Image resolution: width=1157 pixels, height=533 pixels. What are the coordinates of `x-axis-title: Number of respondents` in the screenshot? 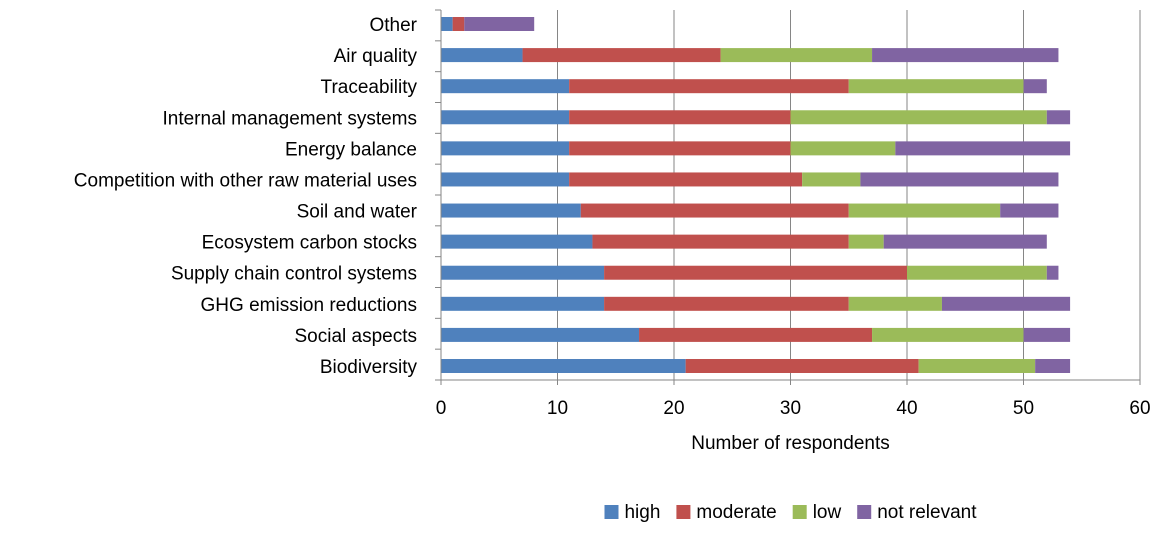 It's located at (790, 443).